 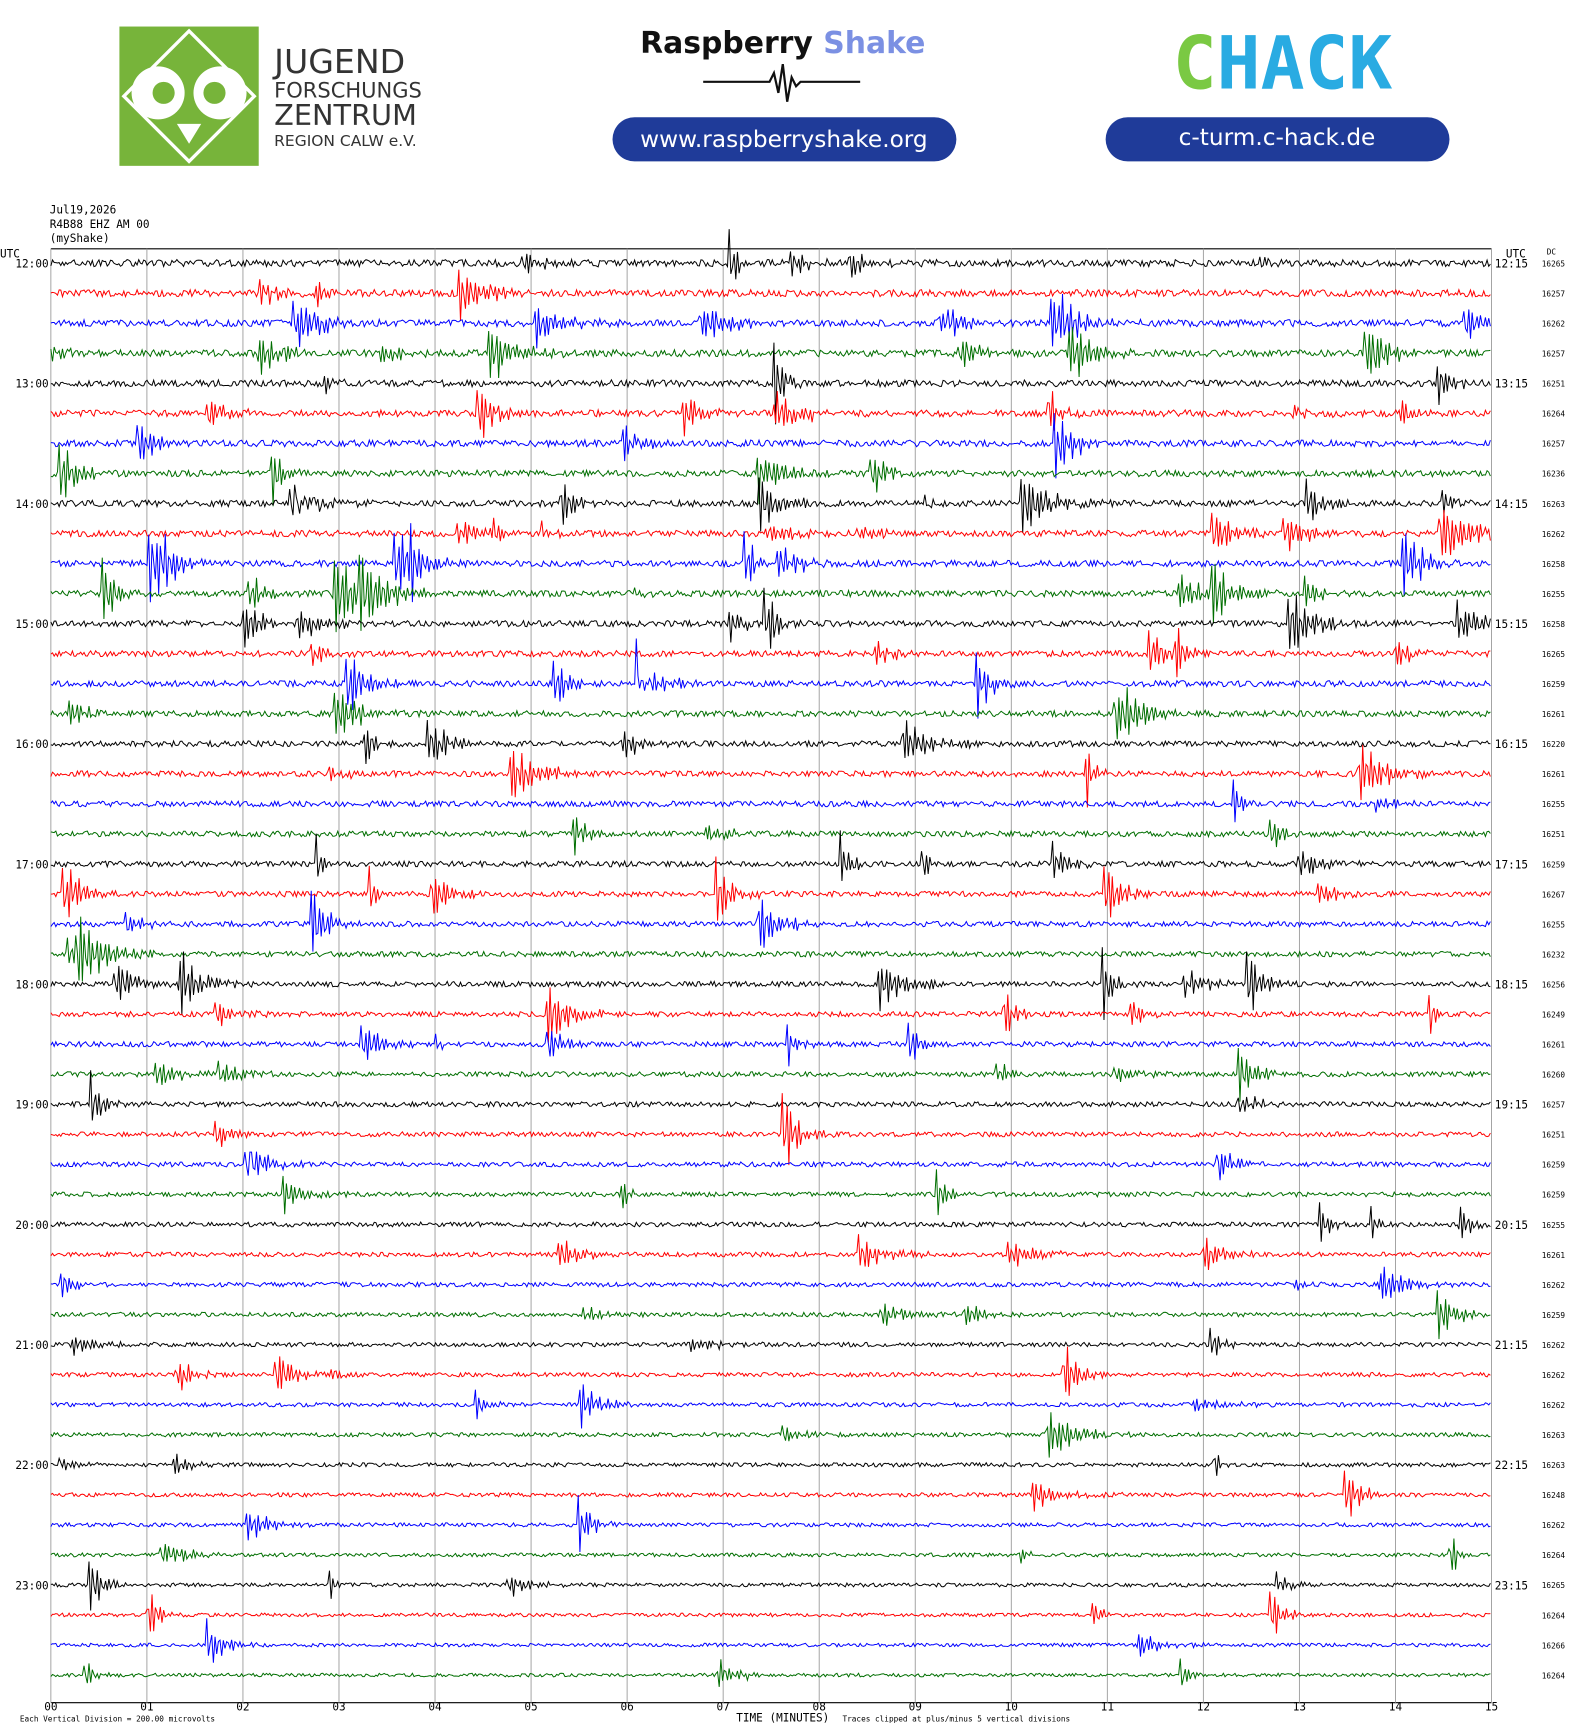 What do you see at coordinates (915, 1706) in the screenshot?
I see `x-tick-label: 09` at bounding box center [915, 1706].